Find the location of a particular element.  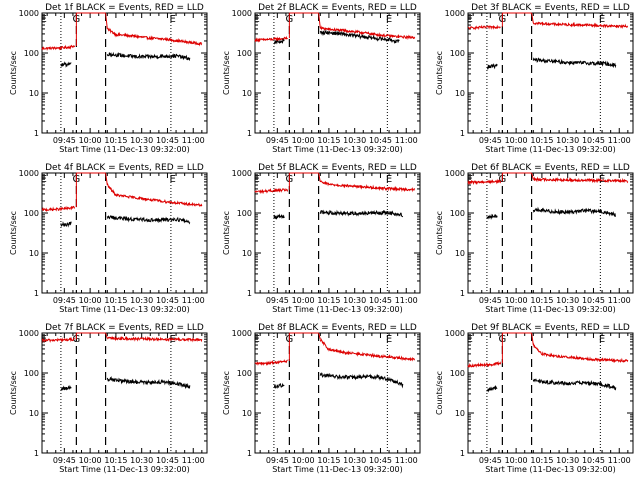

panel-title: Det 7f BLACK = Events, RED = LLD is located at coordinates (124, 328).